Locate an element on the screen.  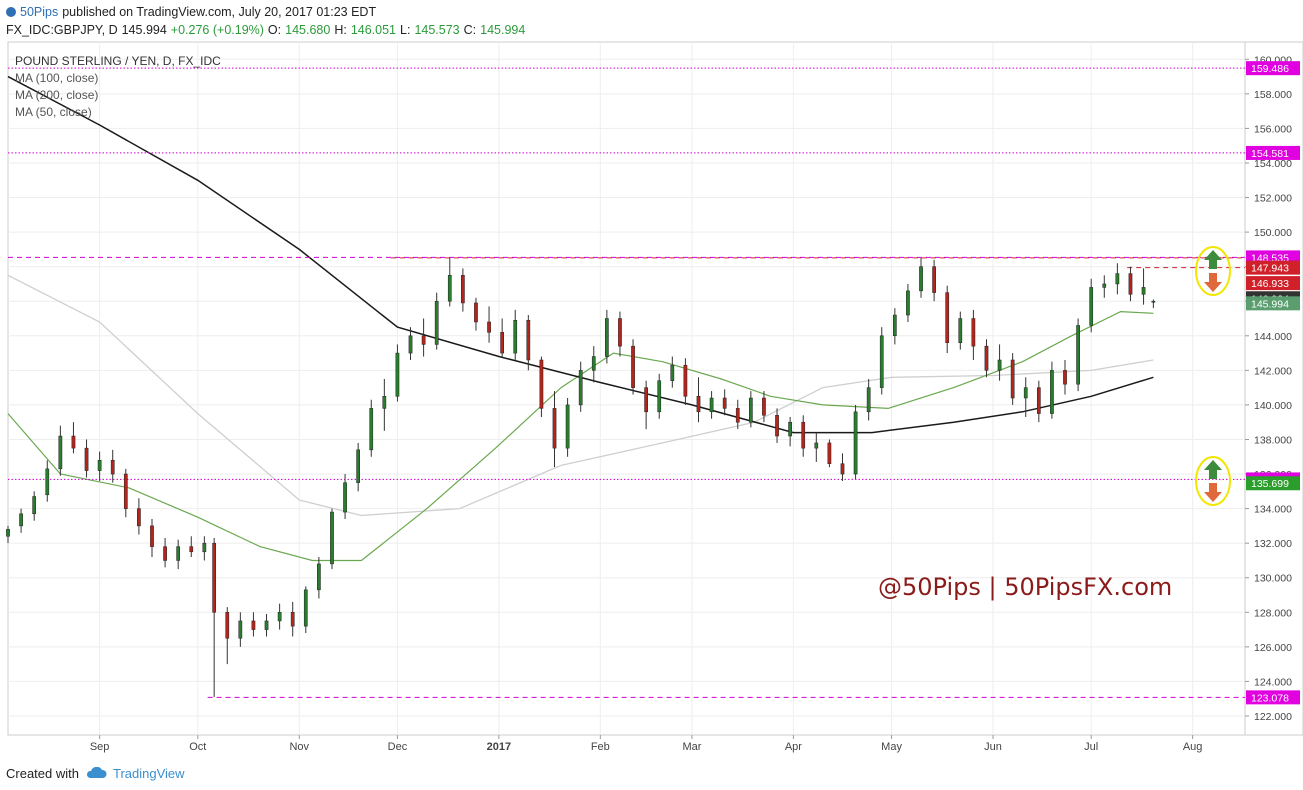
footer: Created with TradingView is located at coordinates (95, 773).